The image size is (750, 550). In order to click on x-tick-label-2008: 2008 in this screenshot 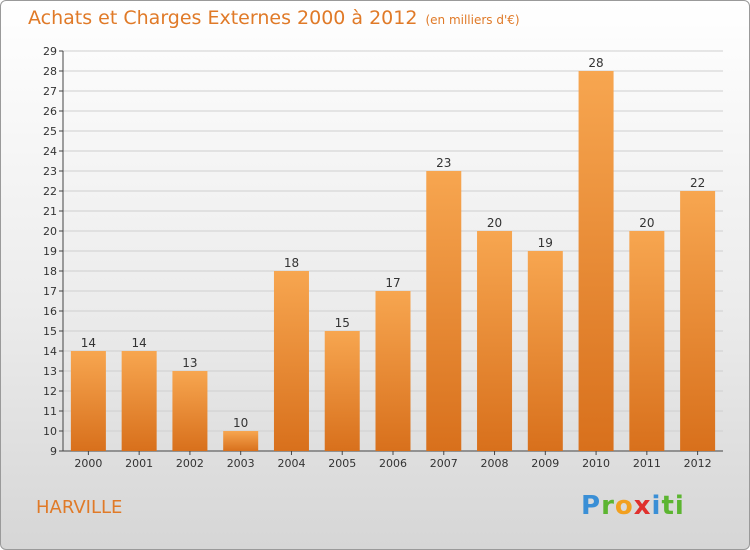, I will do `click(495, 463)`.